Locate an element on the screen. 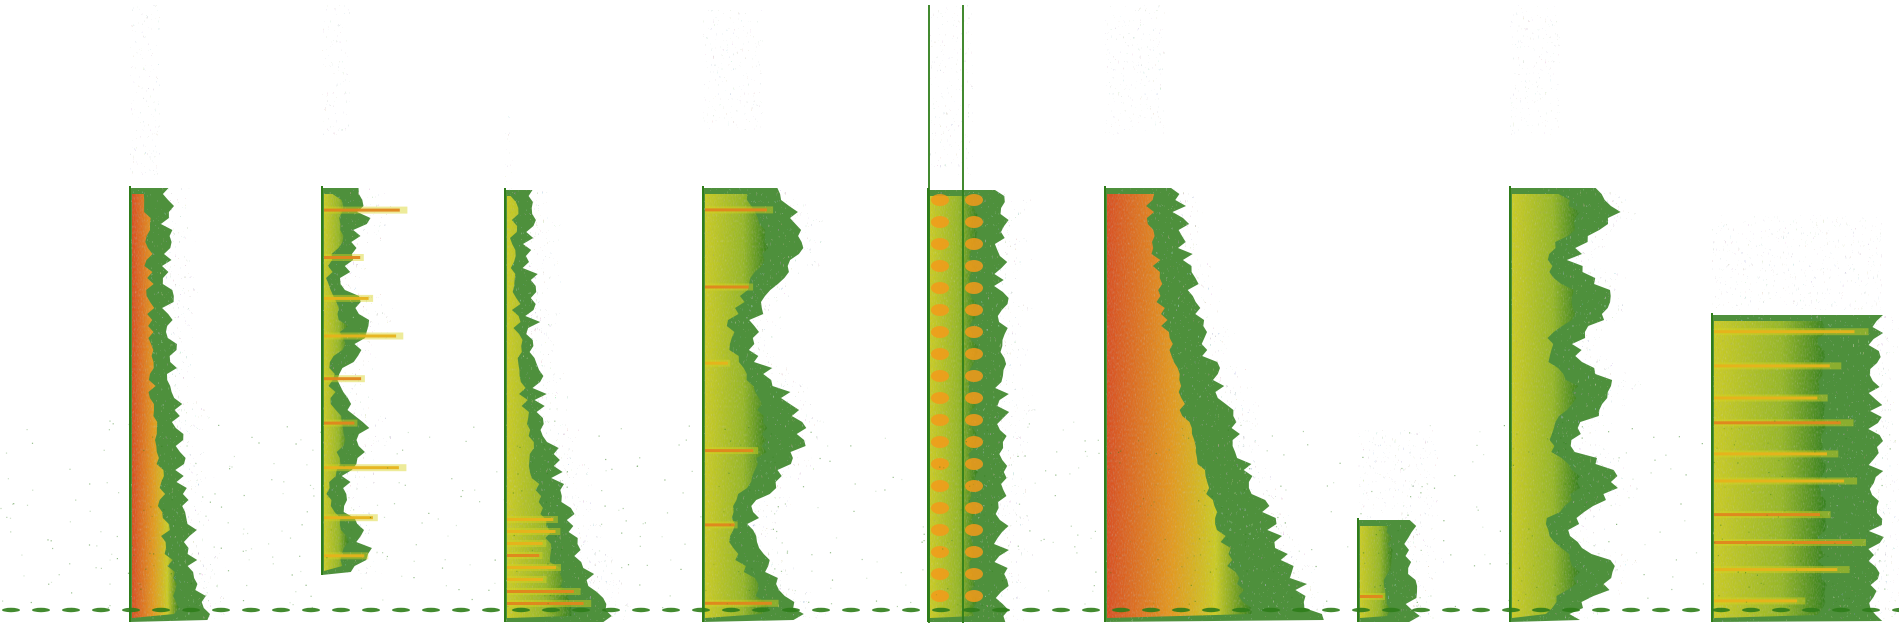  harmonic-glow is located at coordinates (732, 451).